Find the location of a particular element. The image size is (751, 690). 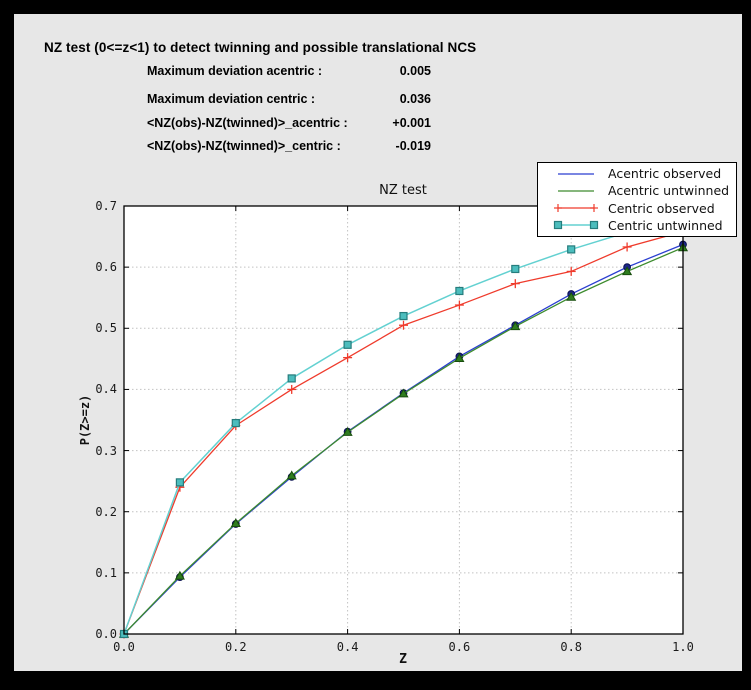

legend-label: Acentric untwinned is located at coordinates (669, 191).